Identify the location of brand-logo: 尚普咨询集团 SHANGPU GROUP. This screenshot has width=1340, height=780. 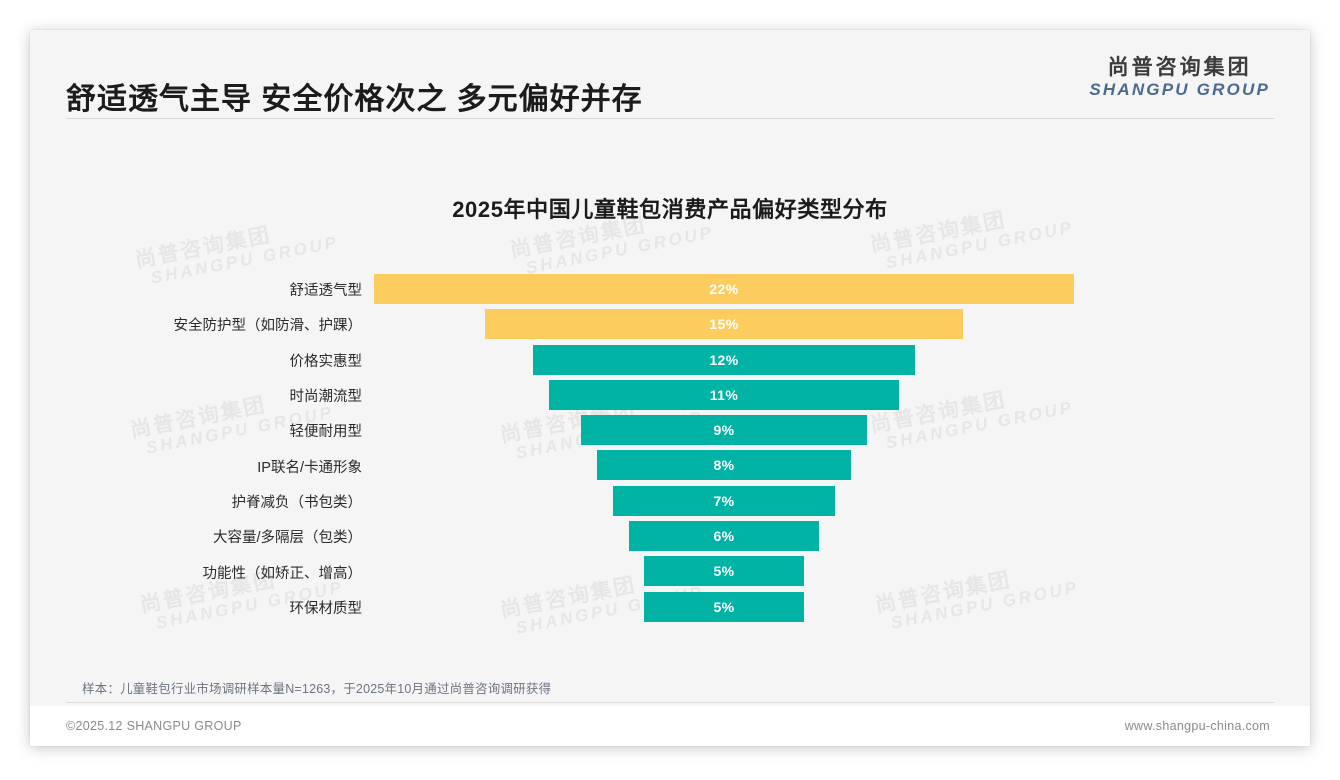
(1179, 78).